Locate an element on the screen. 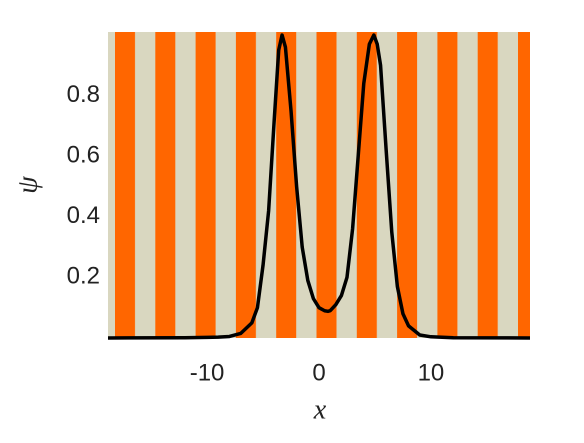 The image size is (584, 443). x-axis-label: x is located at coordinates (320, 409).